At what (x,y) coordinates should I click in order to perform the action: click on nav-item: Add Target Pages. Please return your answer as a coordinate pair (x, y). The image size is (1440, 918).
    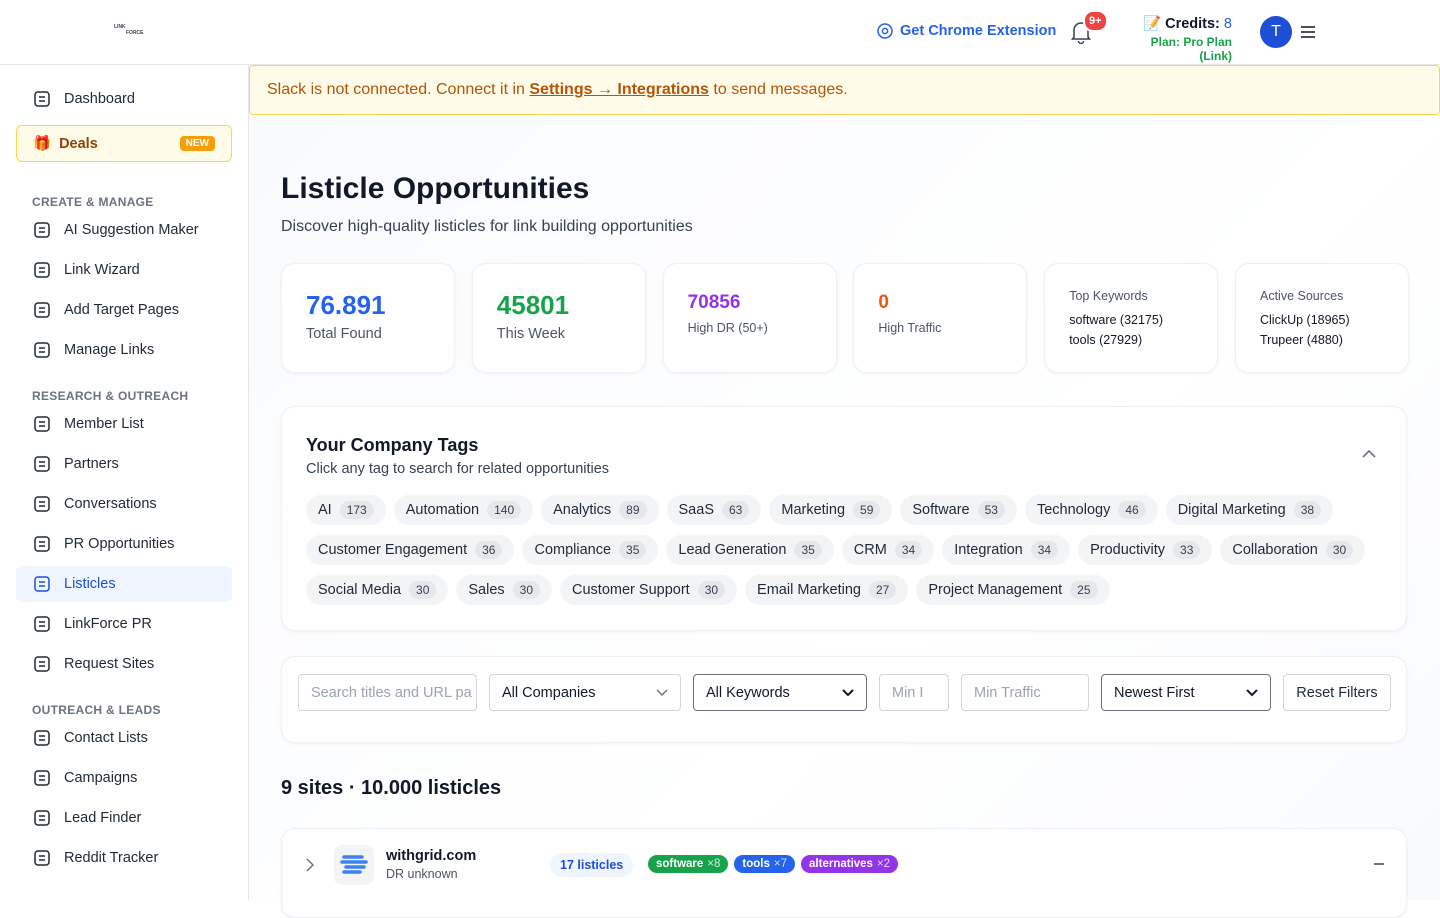
    Looking at the image, I should click on (124, 310).